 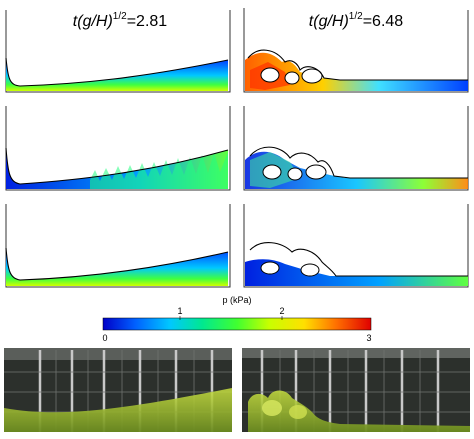 What do you see at coordinates (359, 411) in the screenshot?
I see `experiment-splash` at bounding box center [359, 411].